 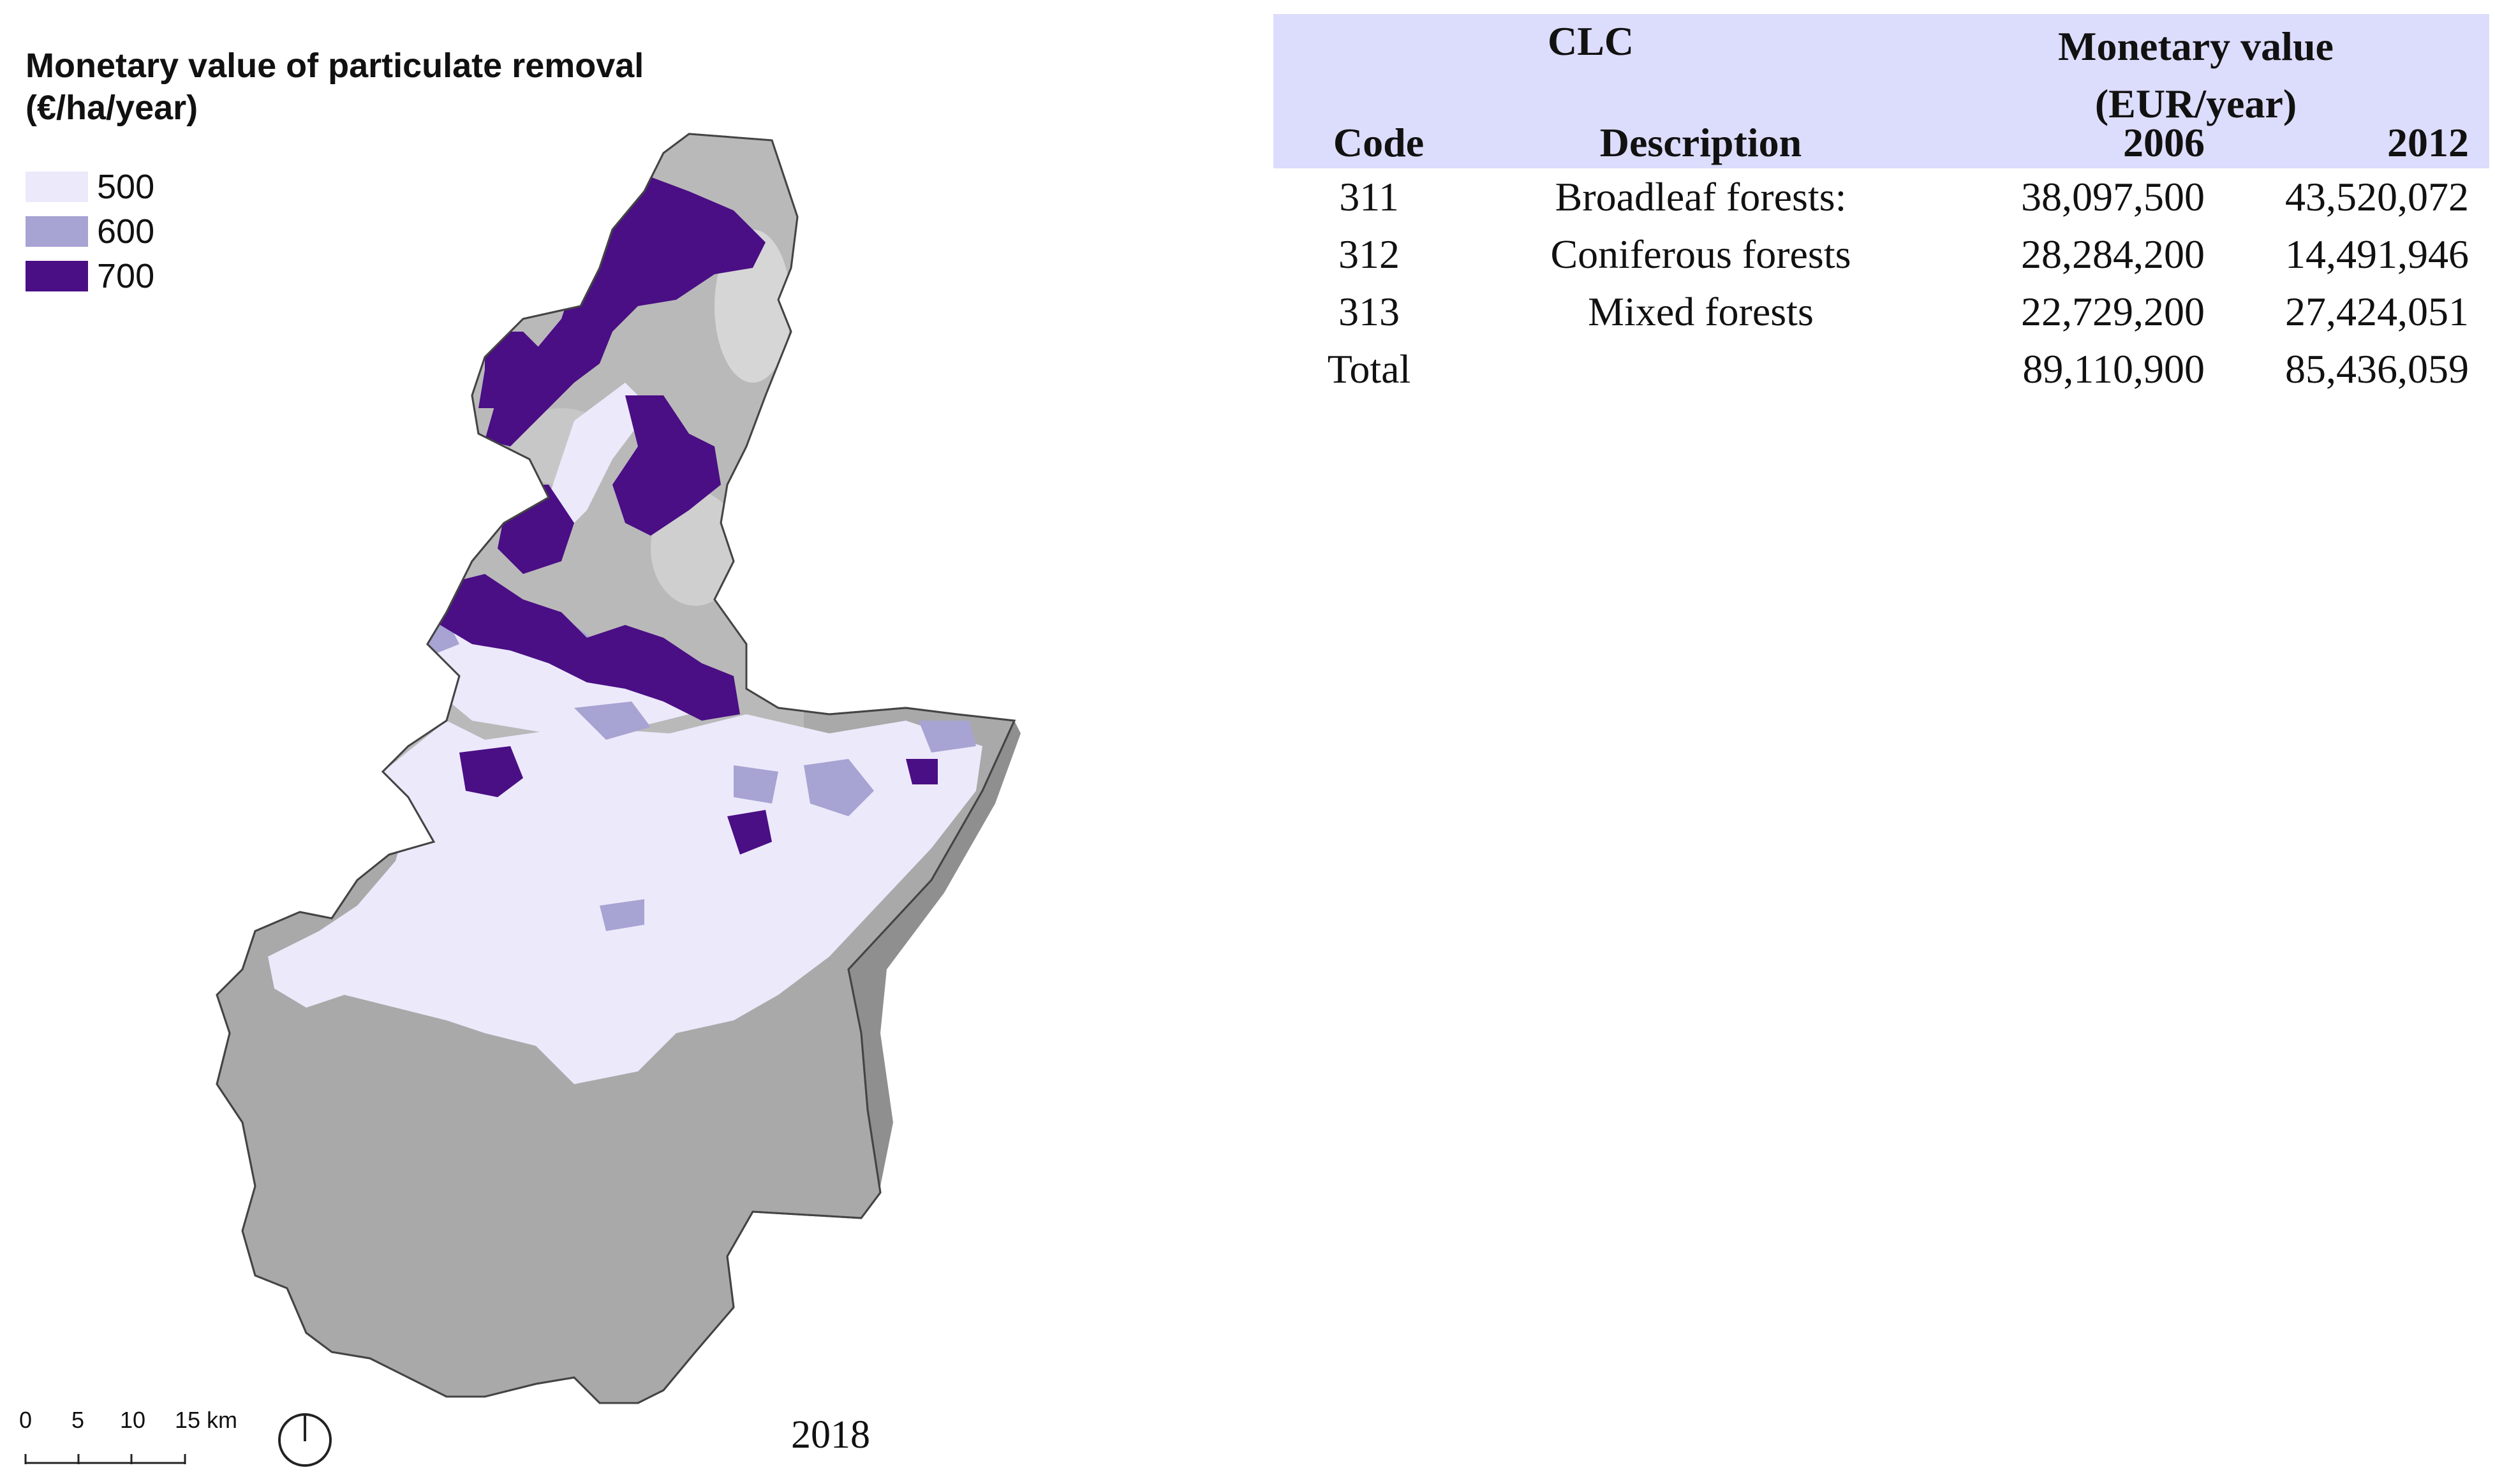 What do you see at coordinates (2195, 104) in the screenshot?
I see `header-monetary-line2: (EUR/year)` at bounding box center [2195, 104].